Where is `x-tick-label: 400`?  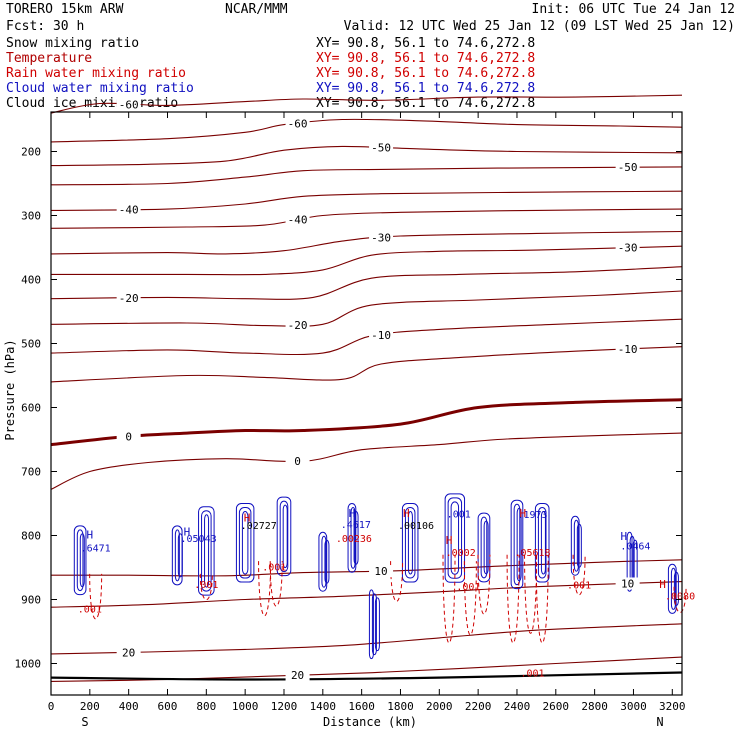
x-tick-label: 400 is located at coordinates (129, 706).